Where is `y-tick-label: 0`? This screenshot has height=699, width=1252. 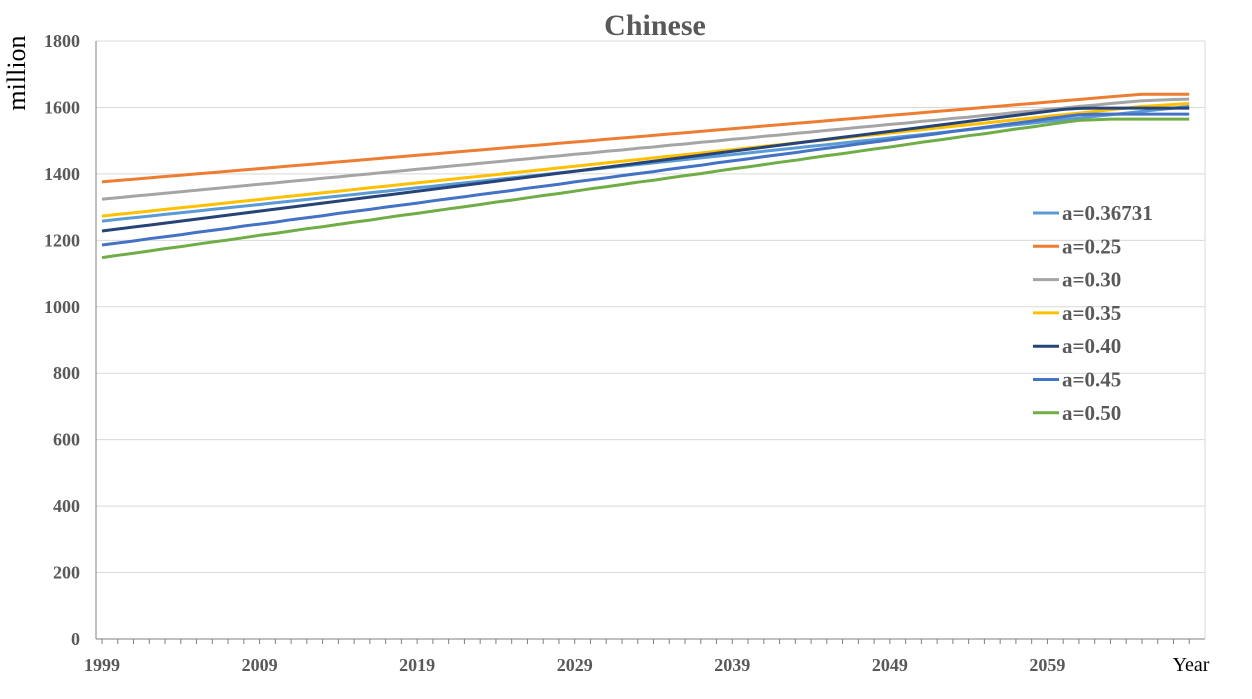
y-tick-label: 0 is located at coordinates (75, 639).